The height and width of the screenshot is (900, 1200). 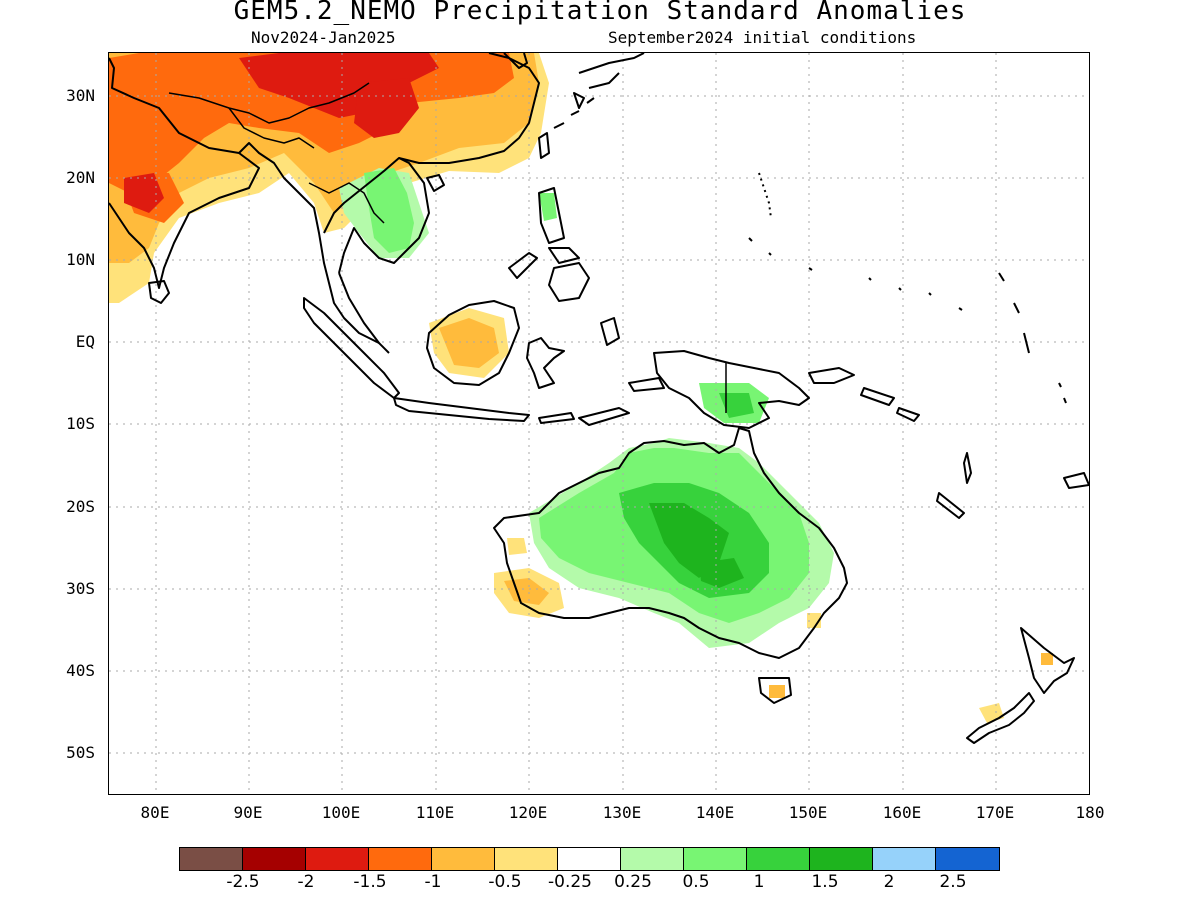 What do you see at coordinates (574, 113) in the screenshot?
I see `islands-ryukyu` at bounding box center [574, 113].